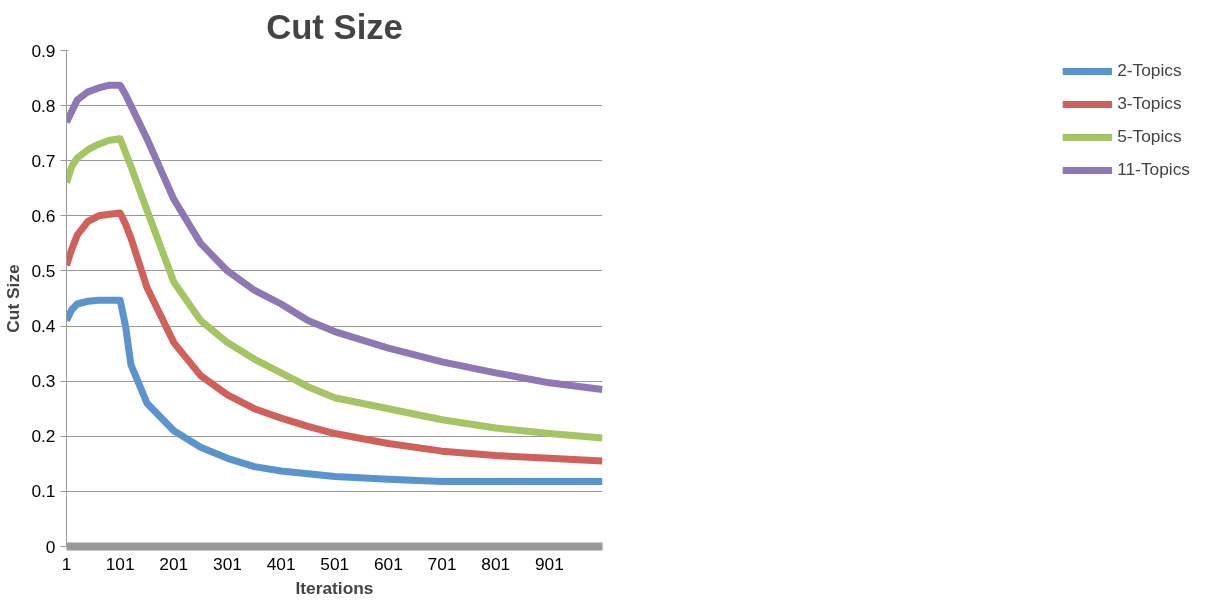 Image resolution: width=1207 pixels, height=609 pixels. What do you see at coordinates (43, 105) in the screenshot?
I see `y-tick-label: 0.8` at bounding box center [43, 105].